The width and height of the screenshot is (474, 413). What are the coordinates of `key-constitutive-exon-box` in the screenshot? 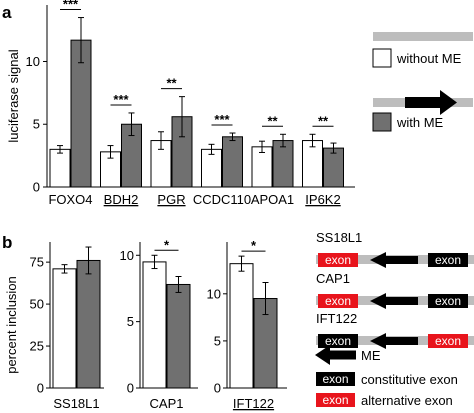 It's located at (335, 379).